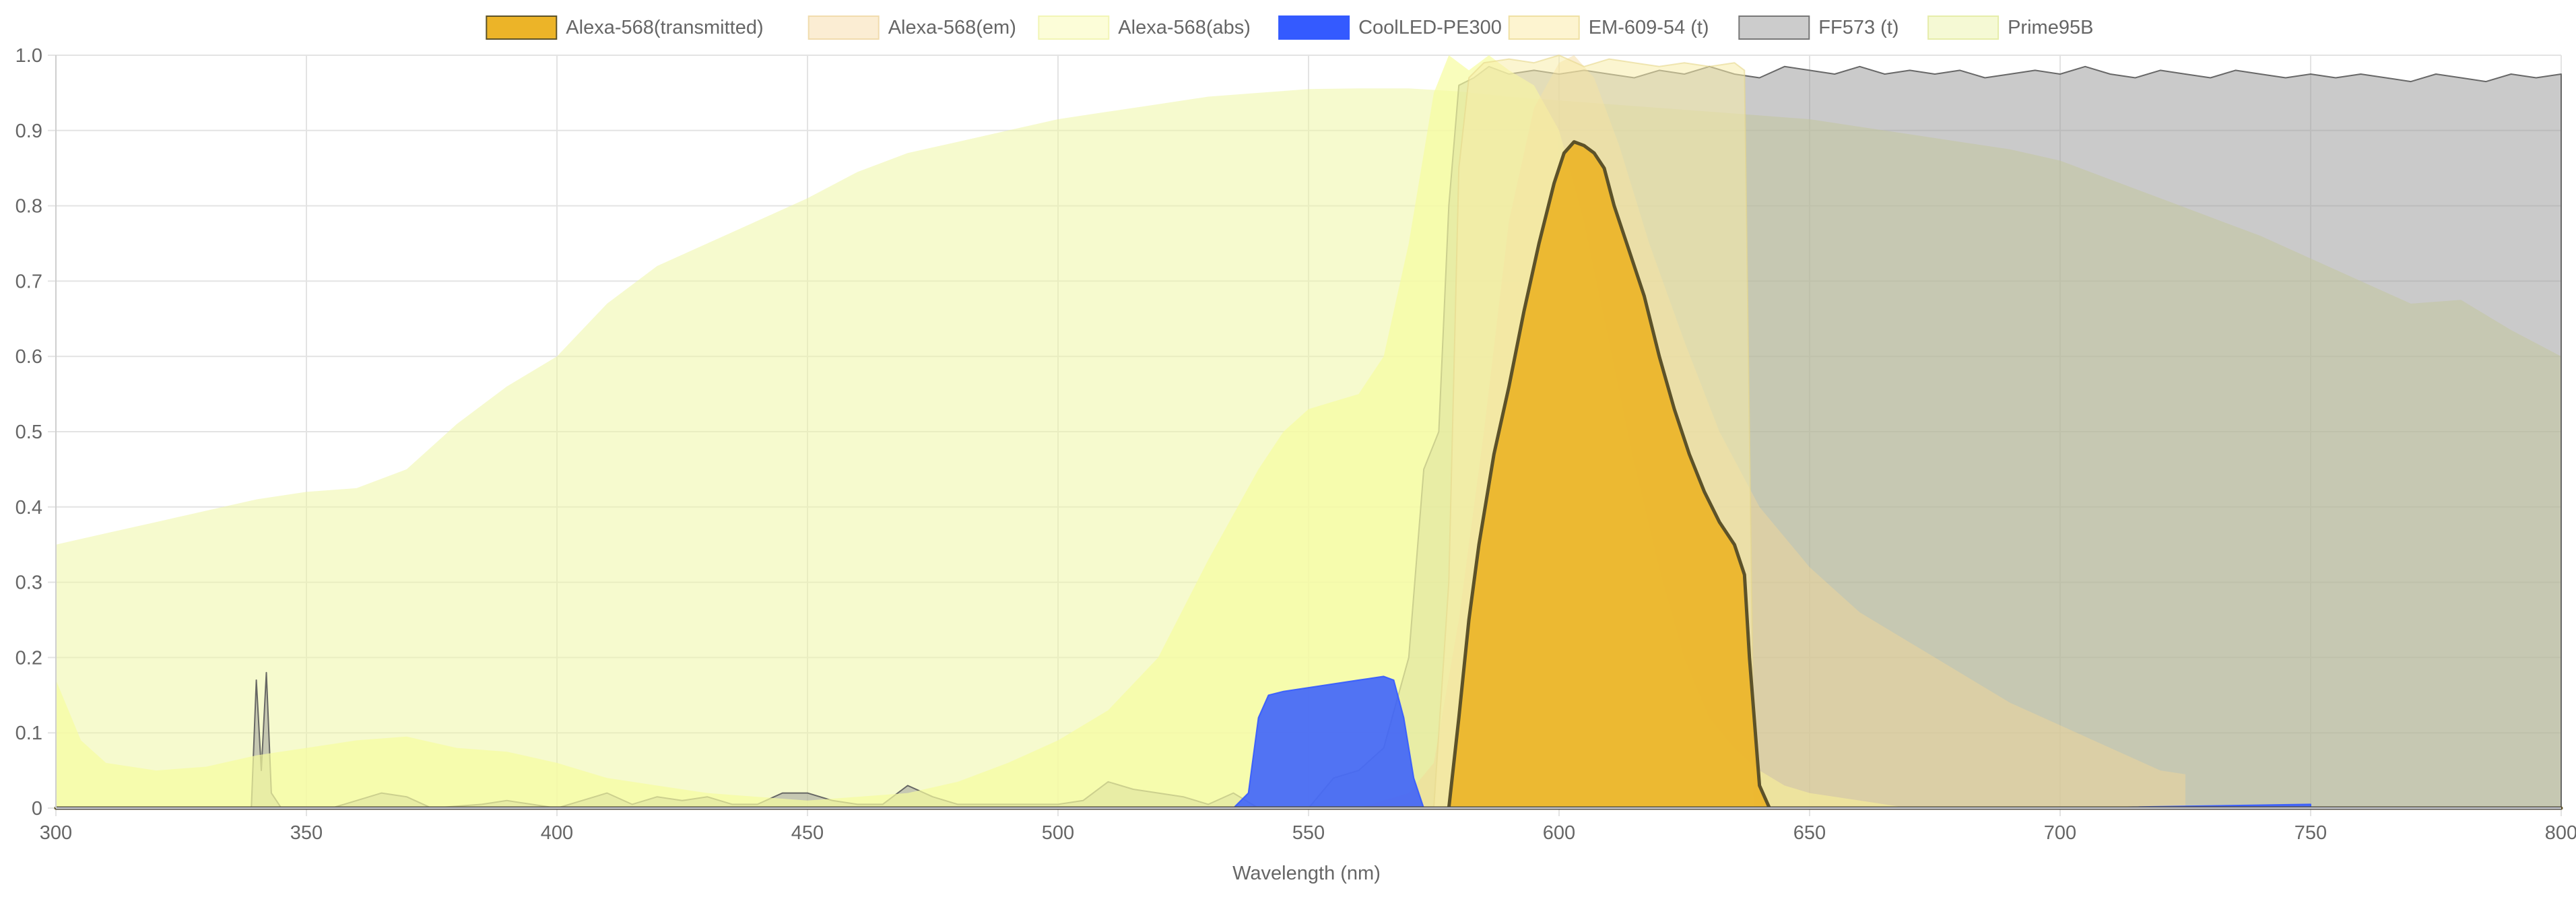  I want to click on x-tick-label: 500, so click(1058, 833).